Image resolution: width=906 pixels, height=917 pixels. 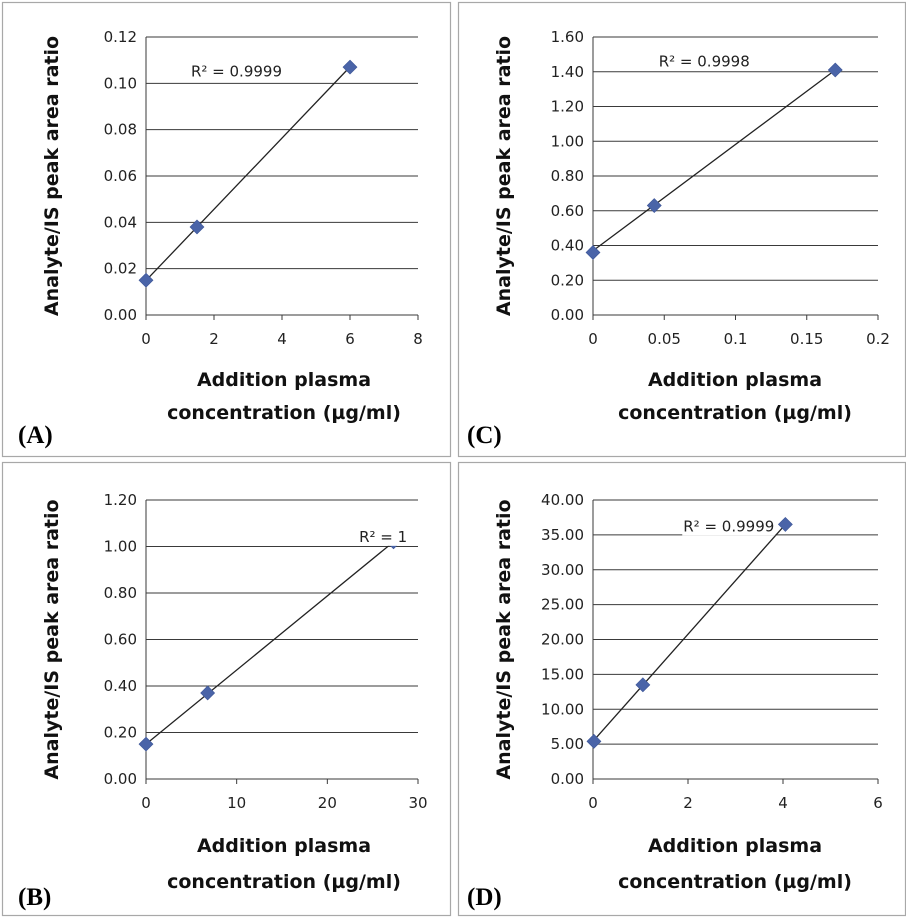 I want to click on x-tick-label: 0.15, so click(x=806, y=339).